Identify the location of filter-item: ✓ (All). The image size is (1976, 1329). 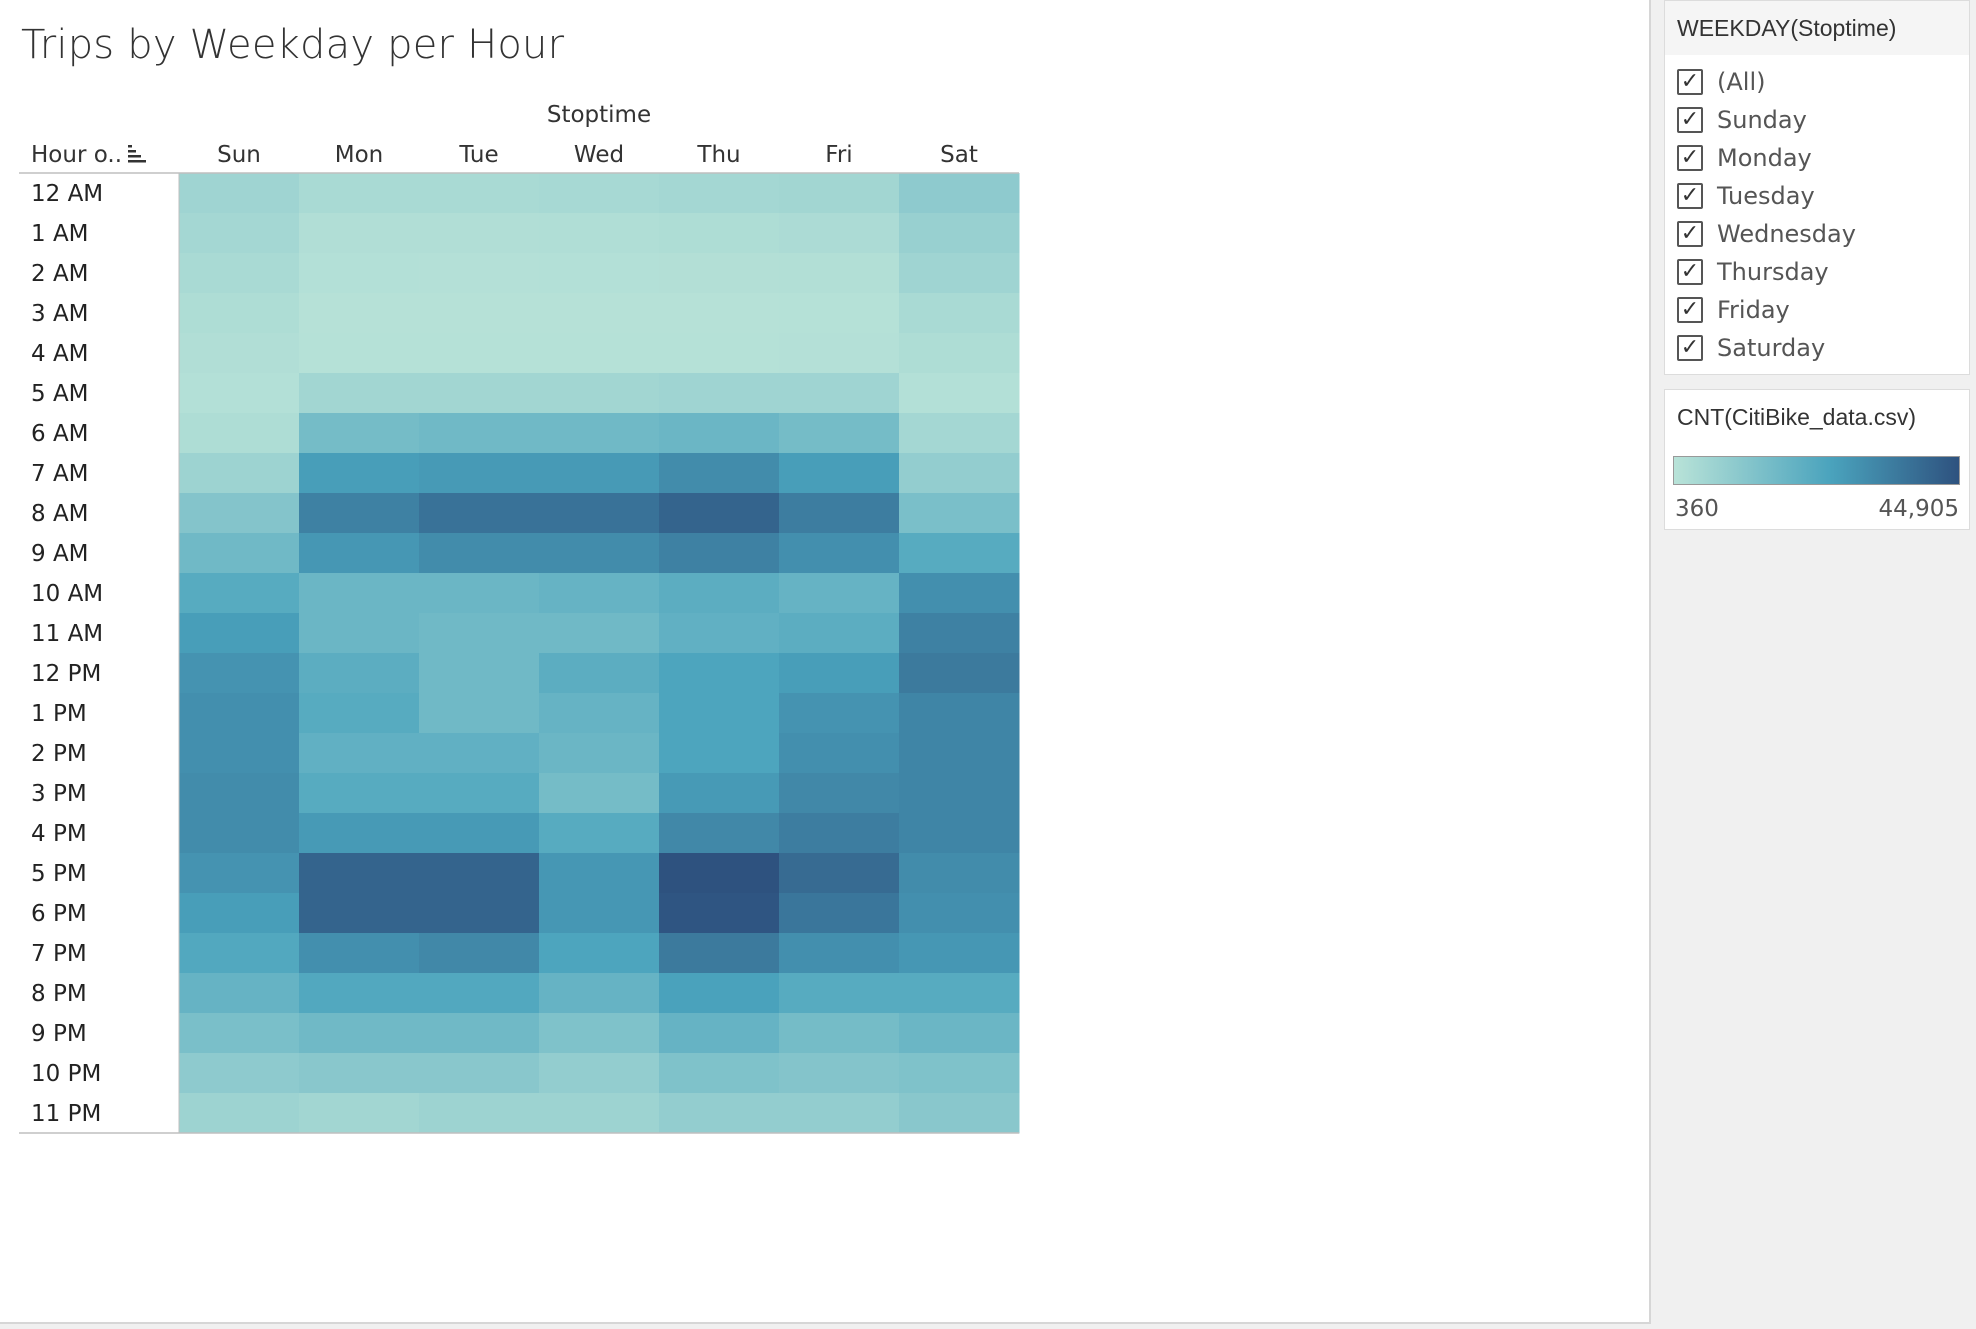
(1817, 82).